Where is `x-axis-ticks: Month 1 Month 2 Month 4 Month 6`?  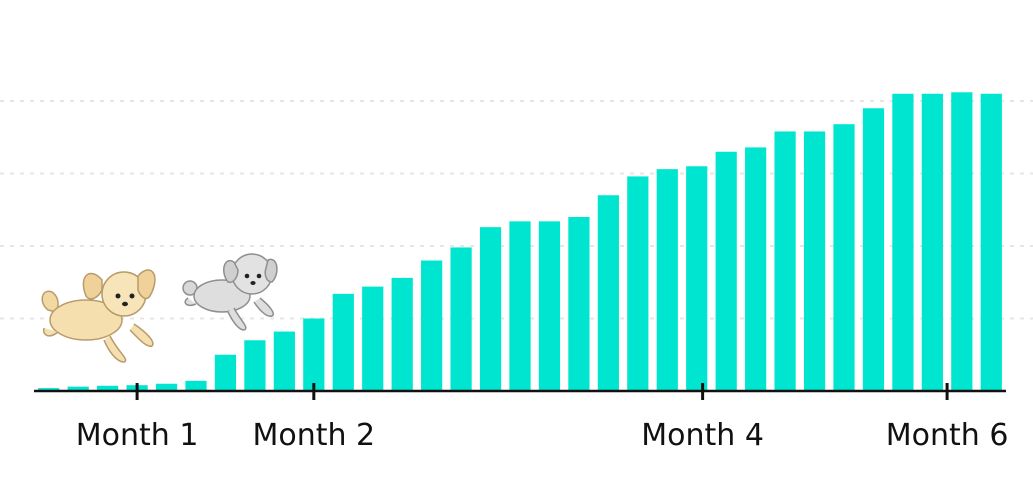 x-axis-ticks: Month 1 Month 2 Month 4 Month 6 is located at coordinates (542, 418).